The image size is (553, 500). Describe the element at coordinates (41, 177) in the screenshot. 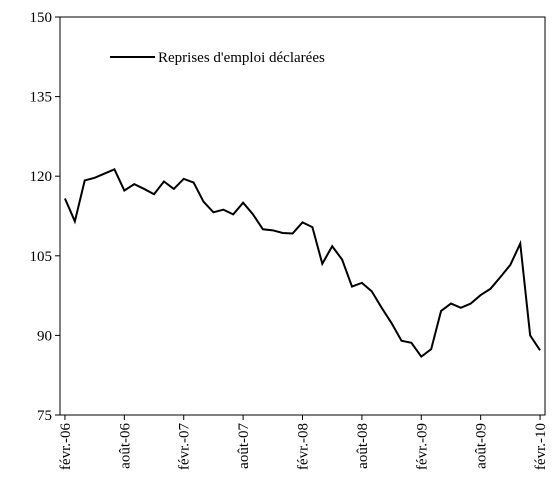

I see `y-tick-label: 120` at that location.